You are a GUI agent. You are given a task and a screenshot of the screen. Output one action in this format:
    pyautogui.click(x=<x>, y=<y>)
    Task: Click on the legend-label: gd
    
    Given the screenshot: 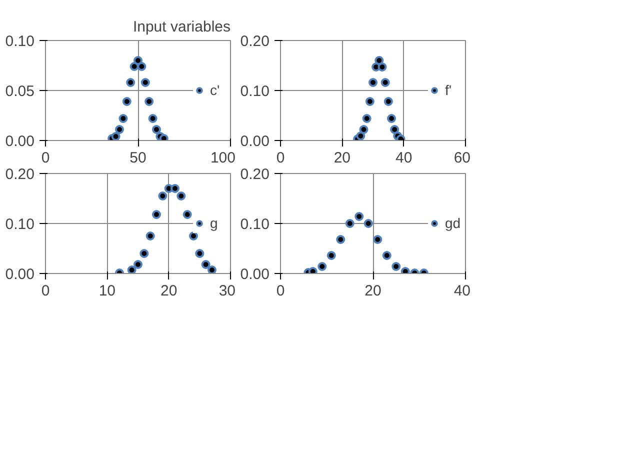 What is the action you would take?
    pyautogui.click(x=453, y=223)
    